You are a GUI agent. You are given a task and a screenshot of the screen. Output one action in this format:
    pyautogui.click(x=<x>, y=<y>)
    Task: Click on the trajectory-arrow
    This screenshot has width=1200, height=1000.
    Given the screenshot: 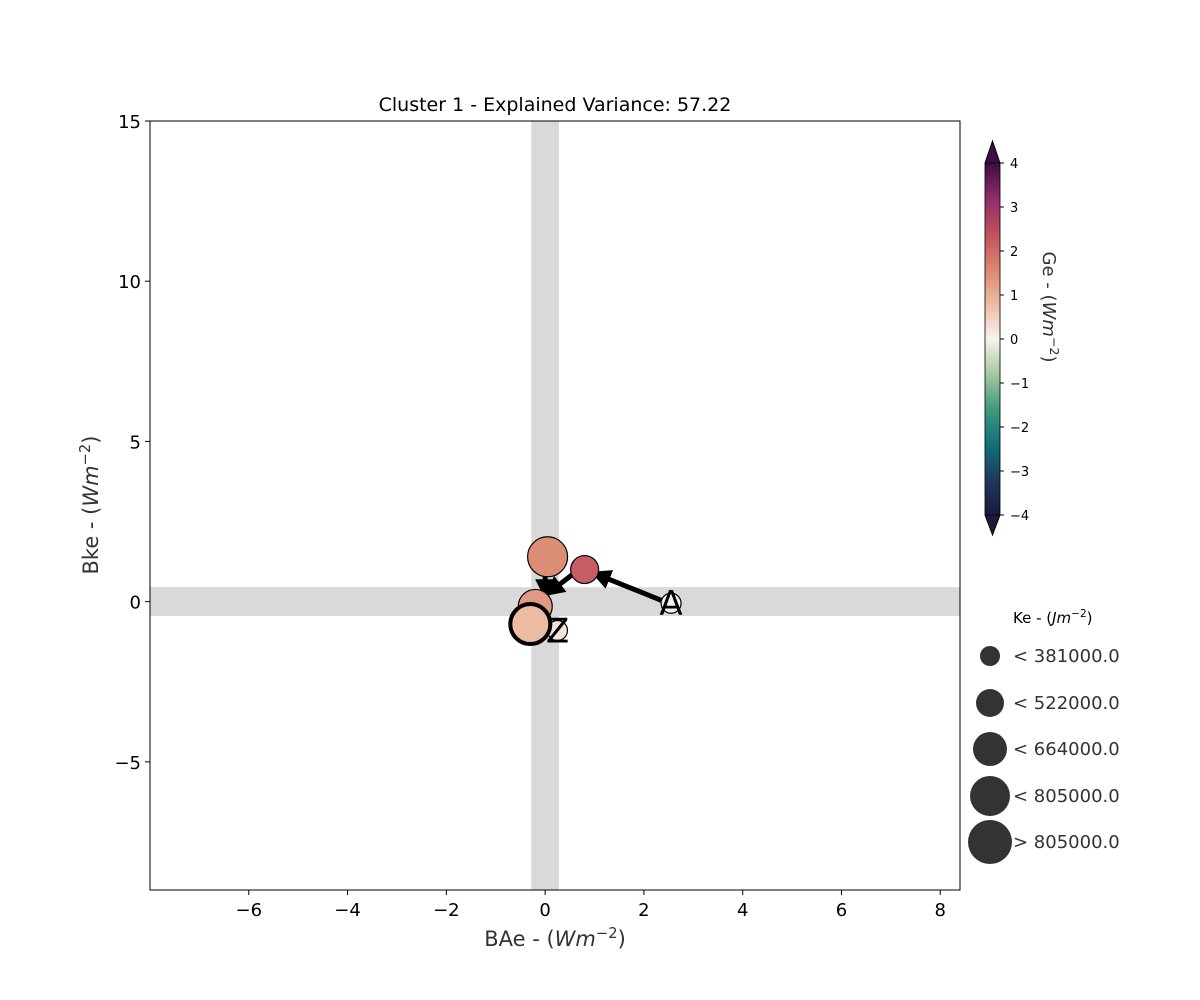 What is the action you would take?
    pyautogui.click(x=629, y=587)
    